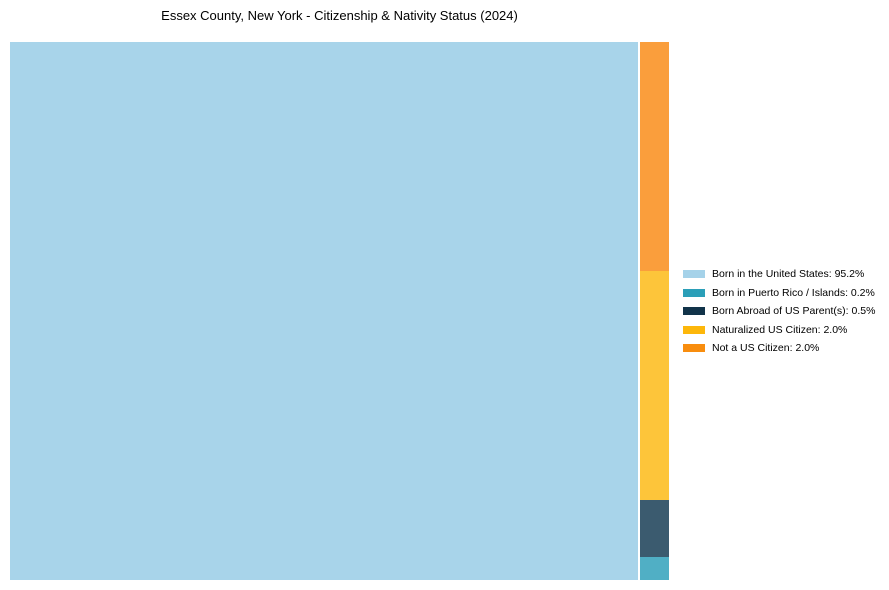  Describe the element at coordinates (654, 385) in the screenshot. I see `treemap-rect-naturalized-us-citizen` at that location.